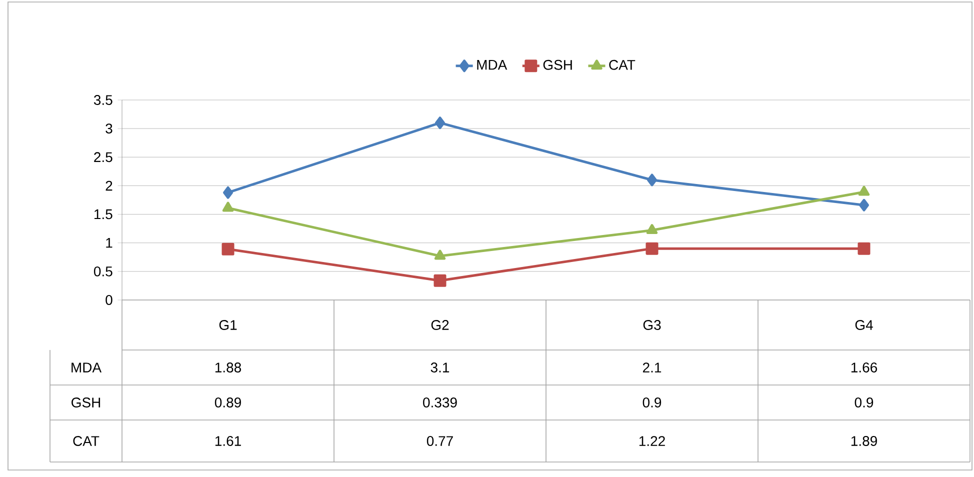 This screenshot has height=477, width=974. I want to click on data-label: 1.88, so click(228, 367).